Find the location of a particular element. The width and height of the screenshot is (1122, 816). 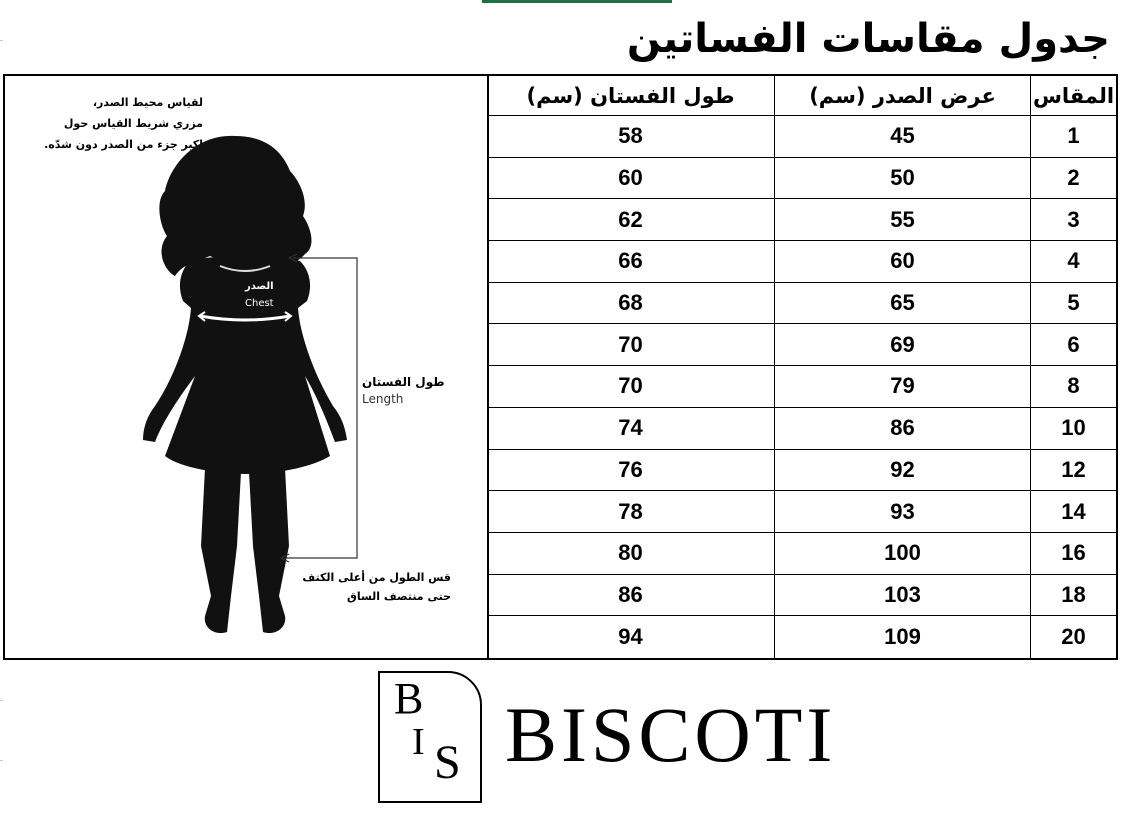

cell-length: 86 is located at coordinates (631, 595).